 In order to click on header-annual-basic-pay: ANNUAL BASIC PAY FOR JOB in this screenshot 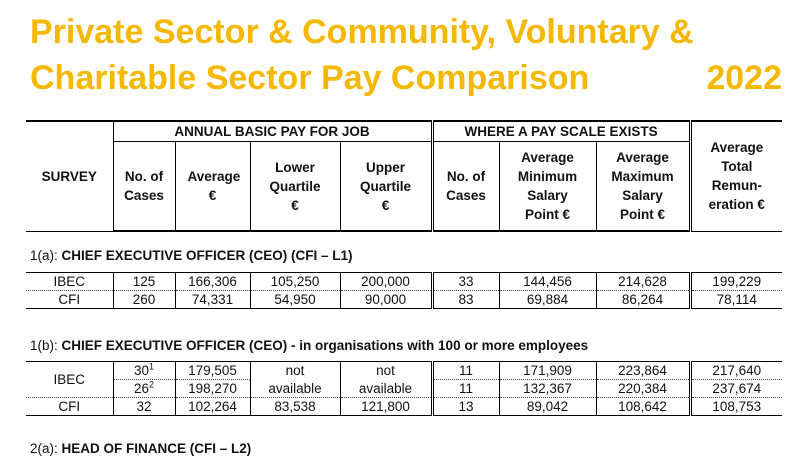, I will do `click(272, 131)`.